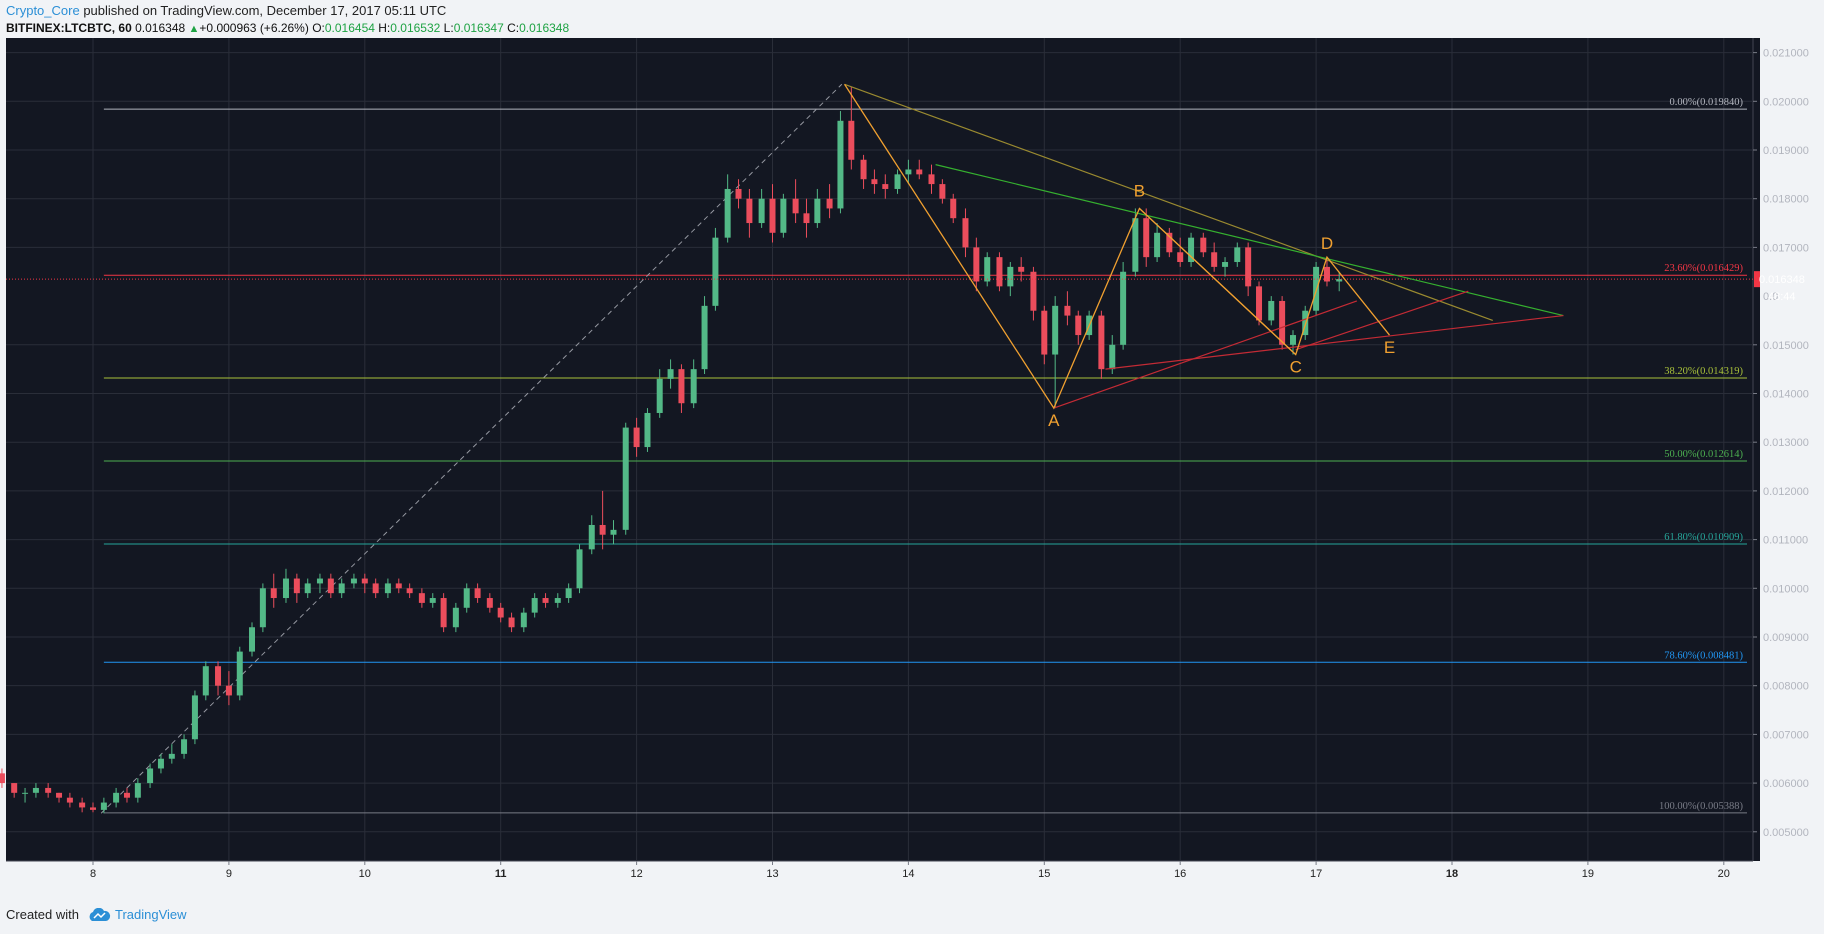  I want to click on tradingview-link: TradingView, so click(150, 914).